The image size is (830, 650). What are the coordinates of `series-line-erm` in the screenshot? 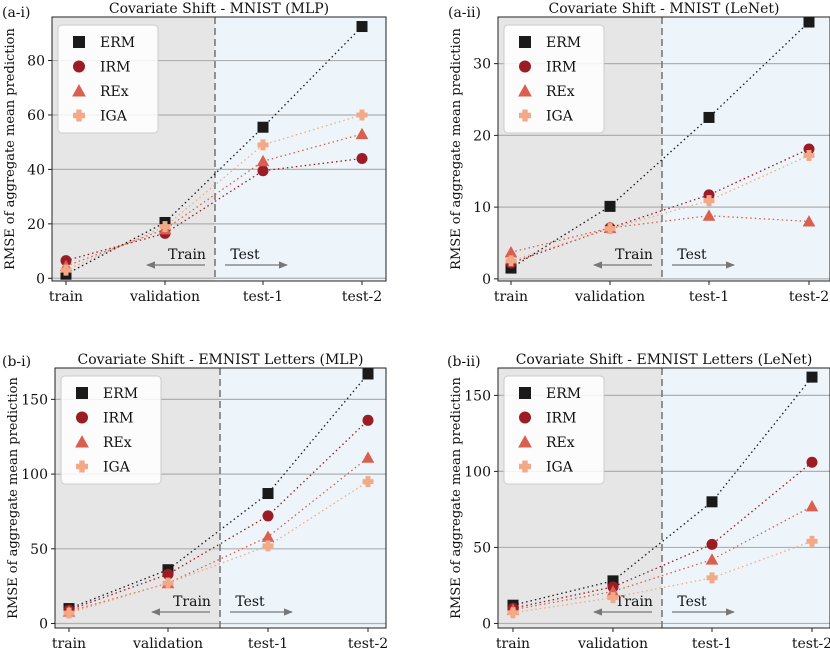 It's located at (214, 150).